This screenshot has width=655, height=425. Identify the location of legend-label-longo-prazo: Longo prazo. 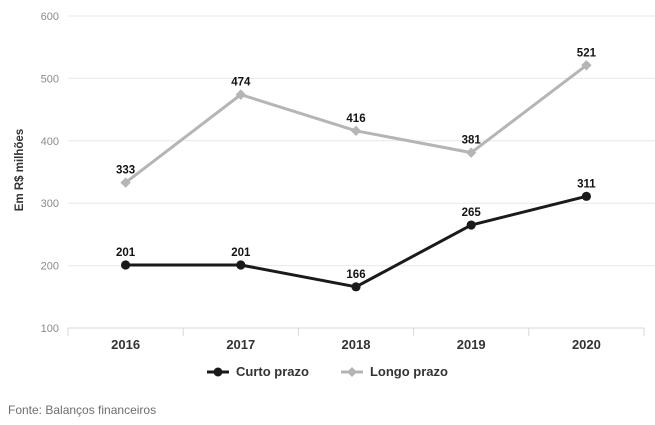
(408, 371).